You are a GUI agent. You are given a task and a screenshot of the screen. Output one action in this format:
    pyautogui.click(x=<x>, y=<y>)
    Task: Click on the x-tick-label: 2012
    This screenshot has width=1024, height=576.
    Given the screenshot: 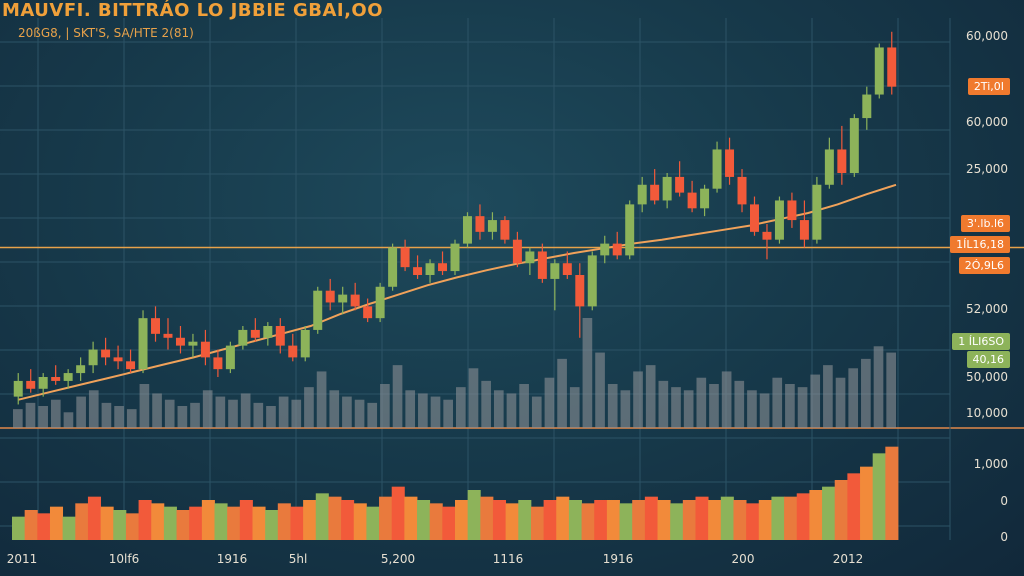 What is the action you would take?
    pyautogui.click(x=848, y=559)
    